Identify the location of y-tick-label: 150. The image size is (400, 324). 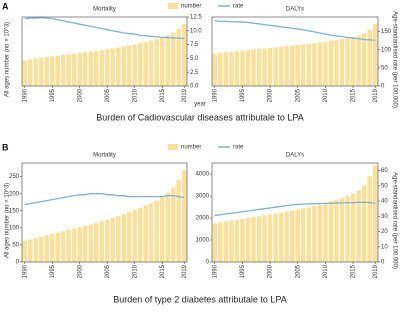
(14, 211).